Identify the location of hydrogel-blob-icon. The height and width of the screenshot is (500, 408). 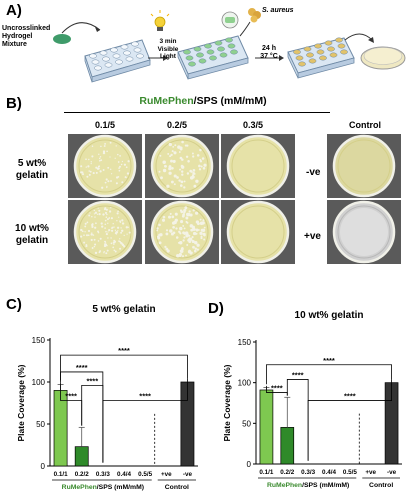
(62, 39).